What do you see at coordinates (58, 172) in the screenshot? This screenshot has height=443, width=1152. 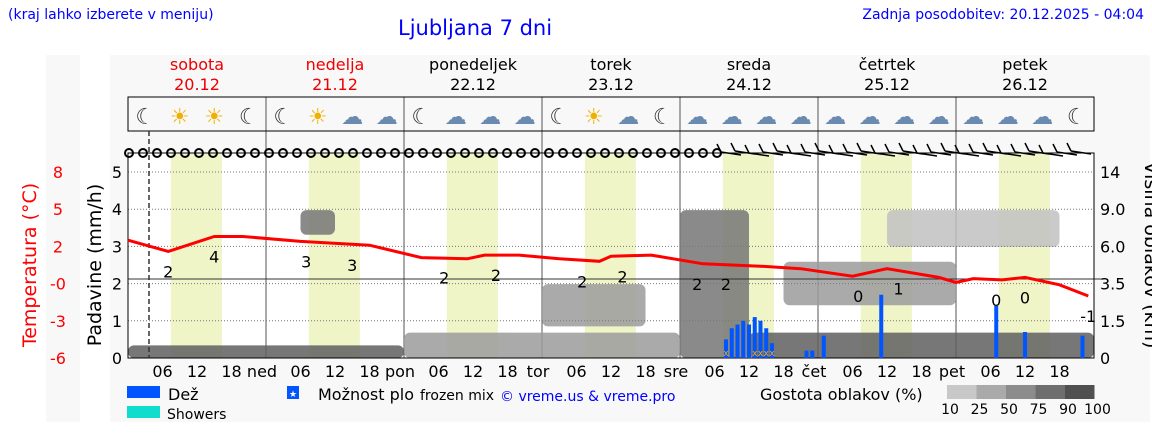 I see `temp-tick: 8` at bounding box center [58, 172].